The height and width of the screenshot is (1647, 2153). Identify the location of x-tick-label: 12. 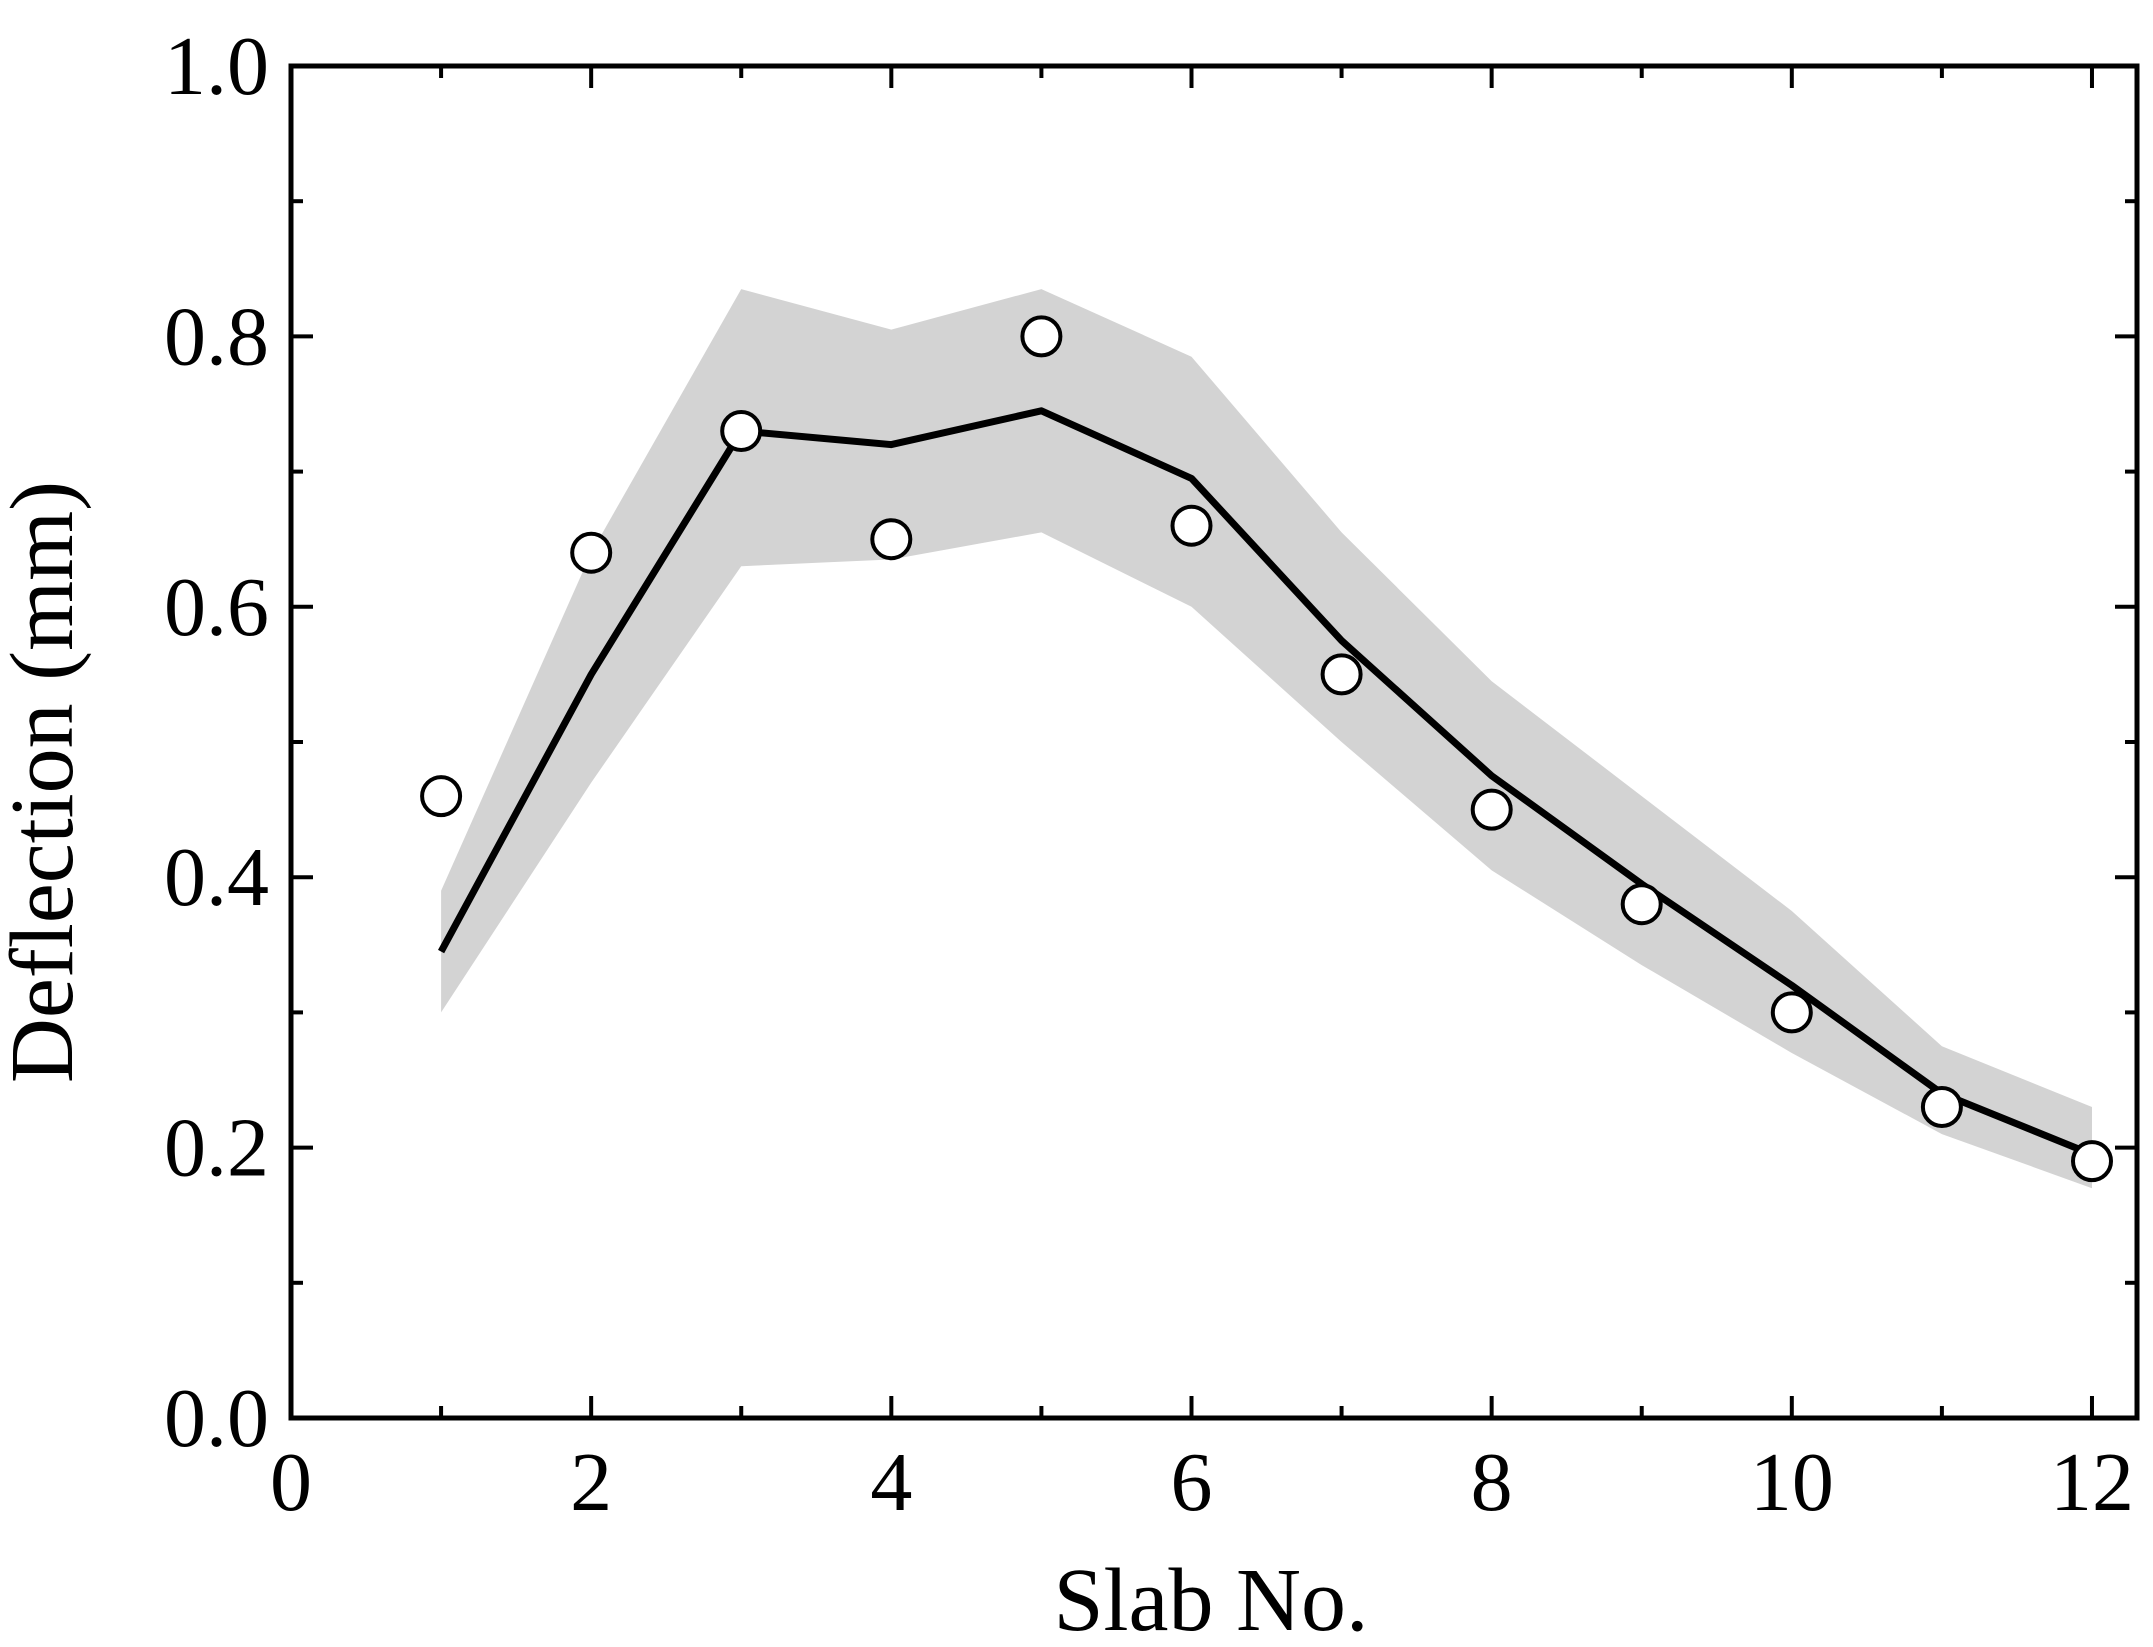
(2092, 1482).